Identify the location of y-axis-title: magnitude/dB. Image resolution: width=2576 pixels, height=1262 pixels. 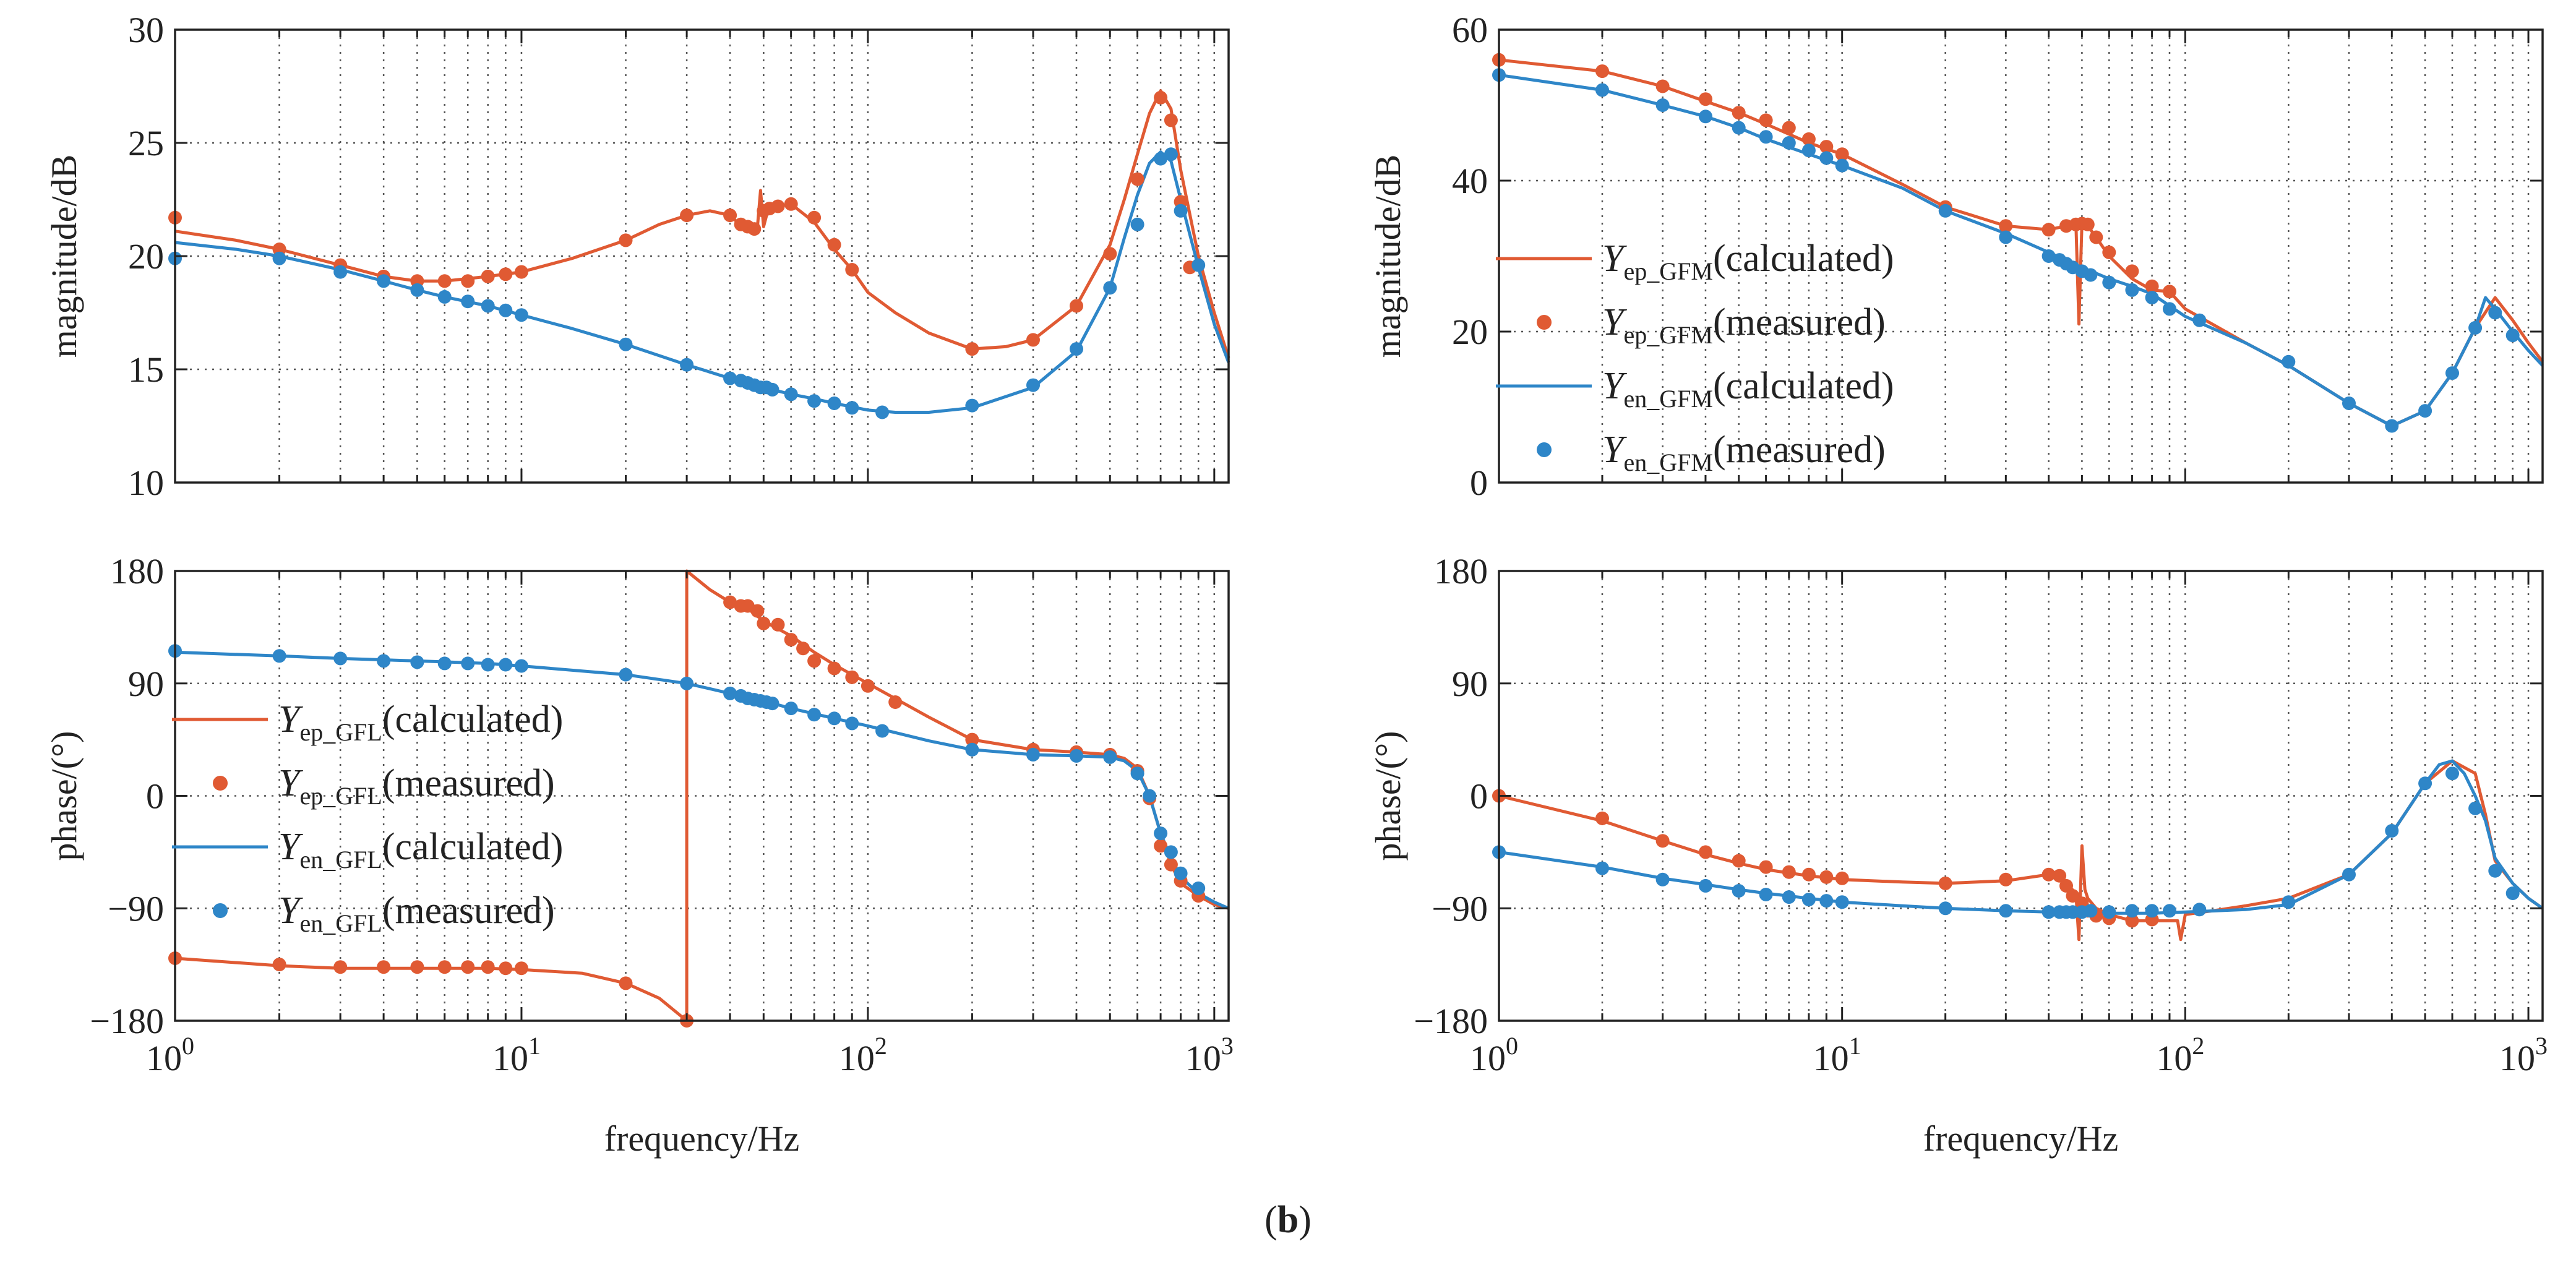
(64, 256).